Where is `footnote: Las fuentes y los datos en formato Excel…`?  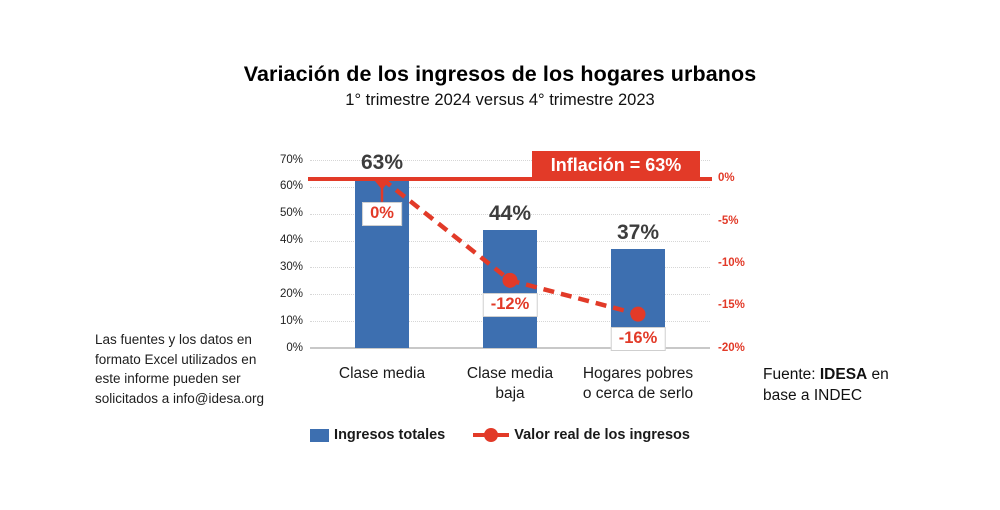
footnote: Las fuentes y los datos en formato Excel… is located at coordinates (179, 369).